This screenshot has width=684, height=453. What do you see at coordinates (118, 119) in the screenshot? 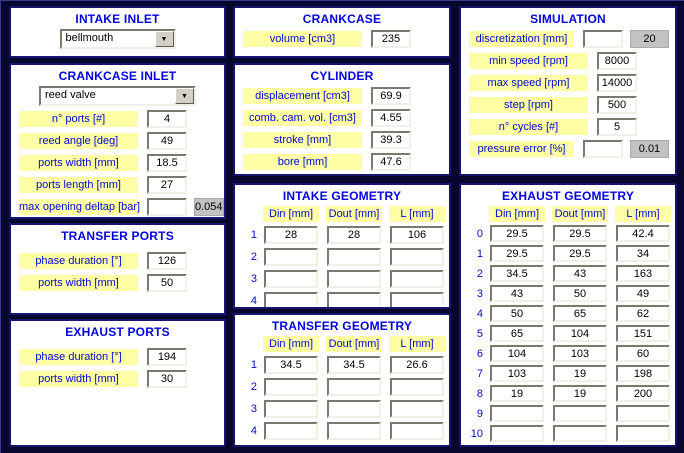
I see `field-row: n° ports [#]` at bounding box center [118, 119].